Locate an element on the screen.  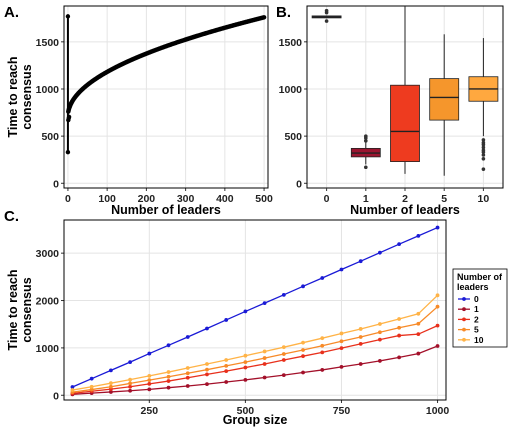
panel-c-legend-label: 1 is located at coordinates (476, 309).